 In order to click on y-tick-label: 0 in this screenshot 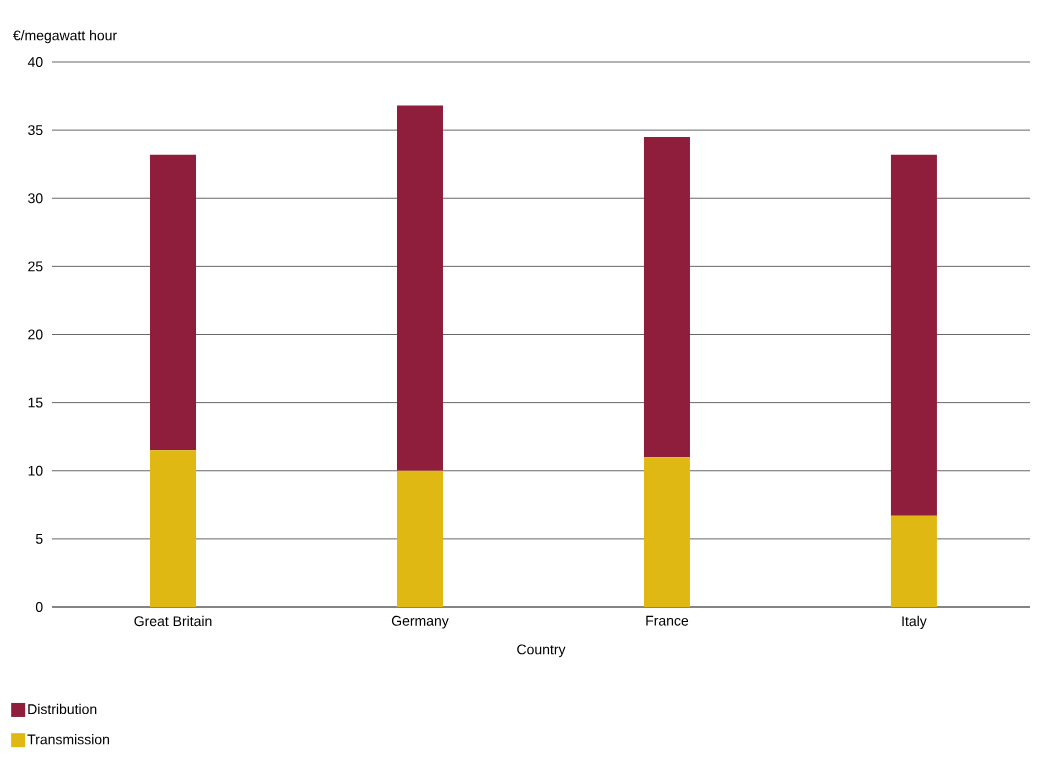, I will do `click(39, 607)`.